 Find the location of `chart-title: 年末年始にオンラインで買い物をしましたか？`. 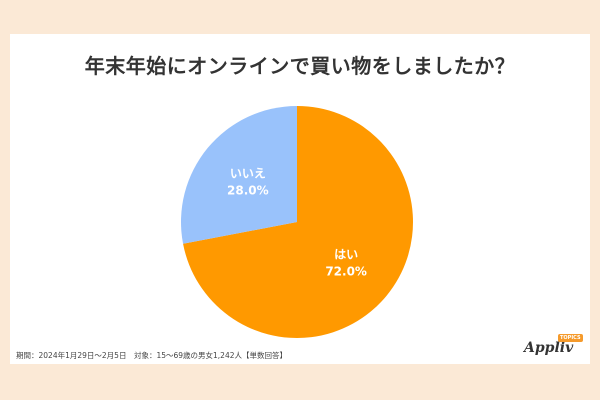

chart-title: 年末年始にオンラインで買い物をしましたか？ is located at coordinates (300, 66).